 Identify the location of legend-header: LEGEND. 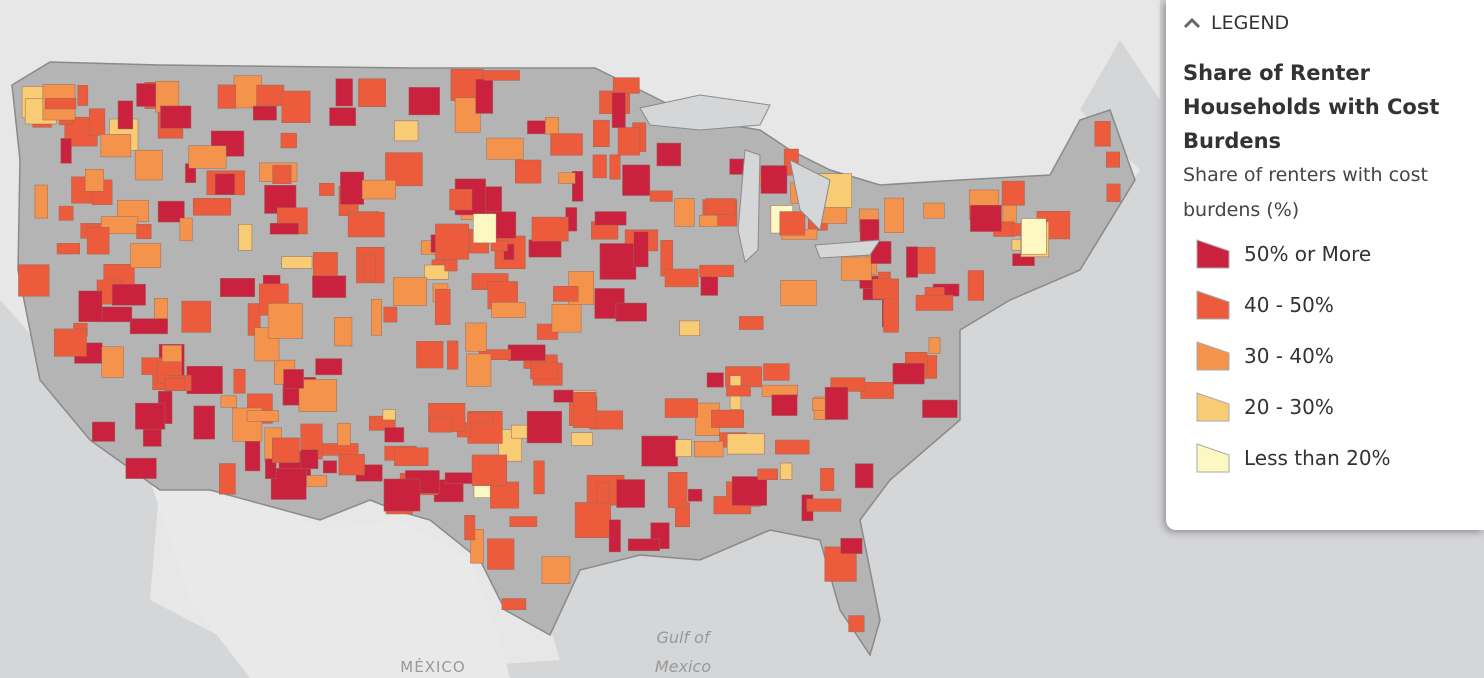
(1324, 23).